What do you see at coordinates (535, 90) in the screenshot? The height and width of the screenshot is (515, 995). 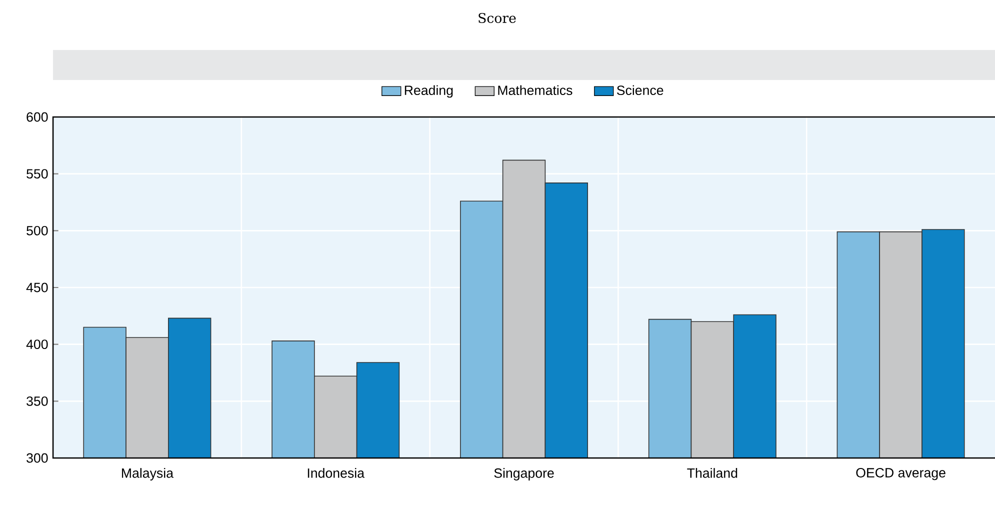 I see `legend-label: Mathematics` at bounding box center [535, 90].